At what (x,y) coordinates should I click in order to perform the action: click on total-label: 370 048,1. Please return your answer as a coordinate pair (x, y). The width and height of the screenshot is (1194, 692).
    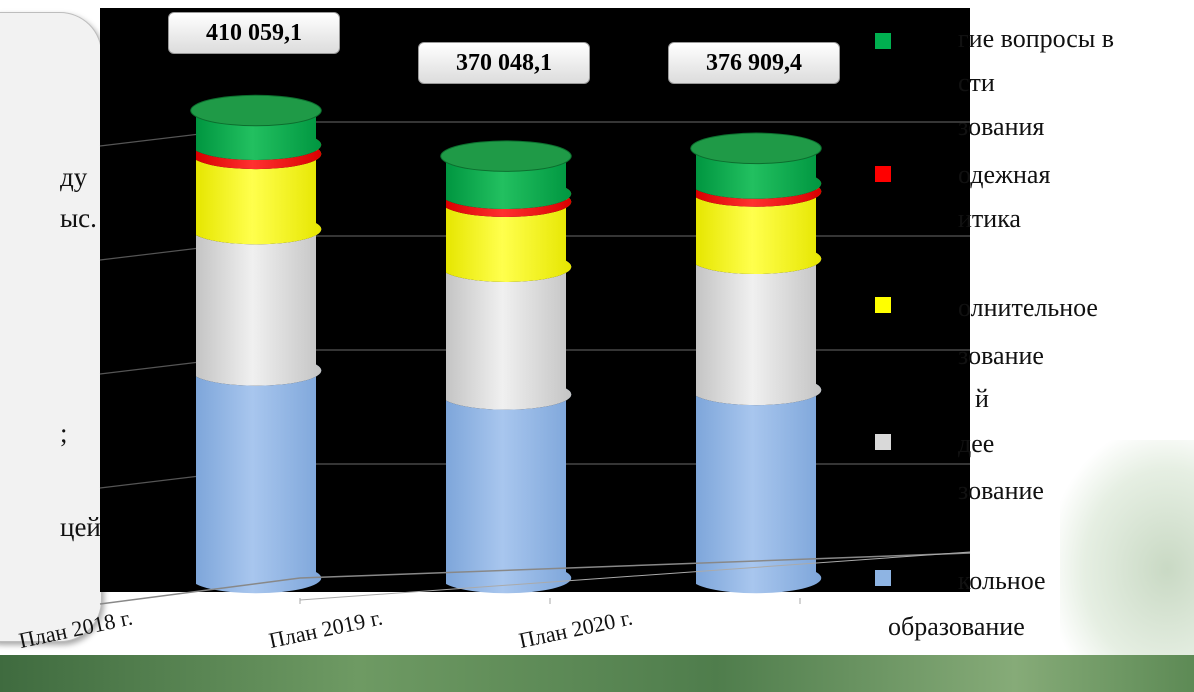
    Looking at the image, I should click on (504, 63).